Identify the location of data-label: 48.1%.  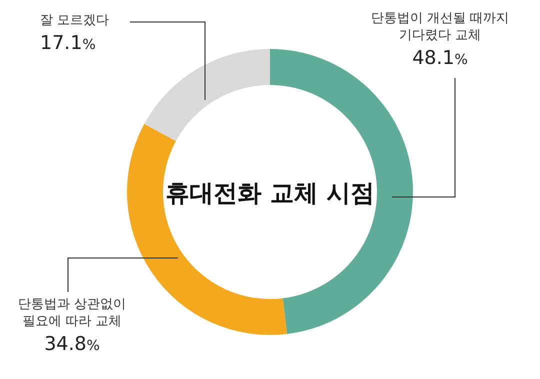
(440, 58).